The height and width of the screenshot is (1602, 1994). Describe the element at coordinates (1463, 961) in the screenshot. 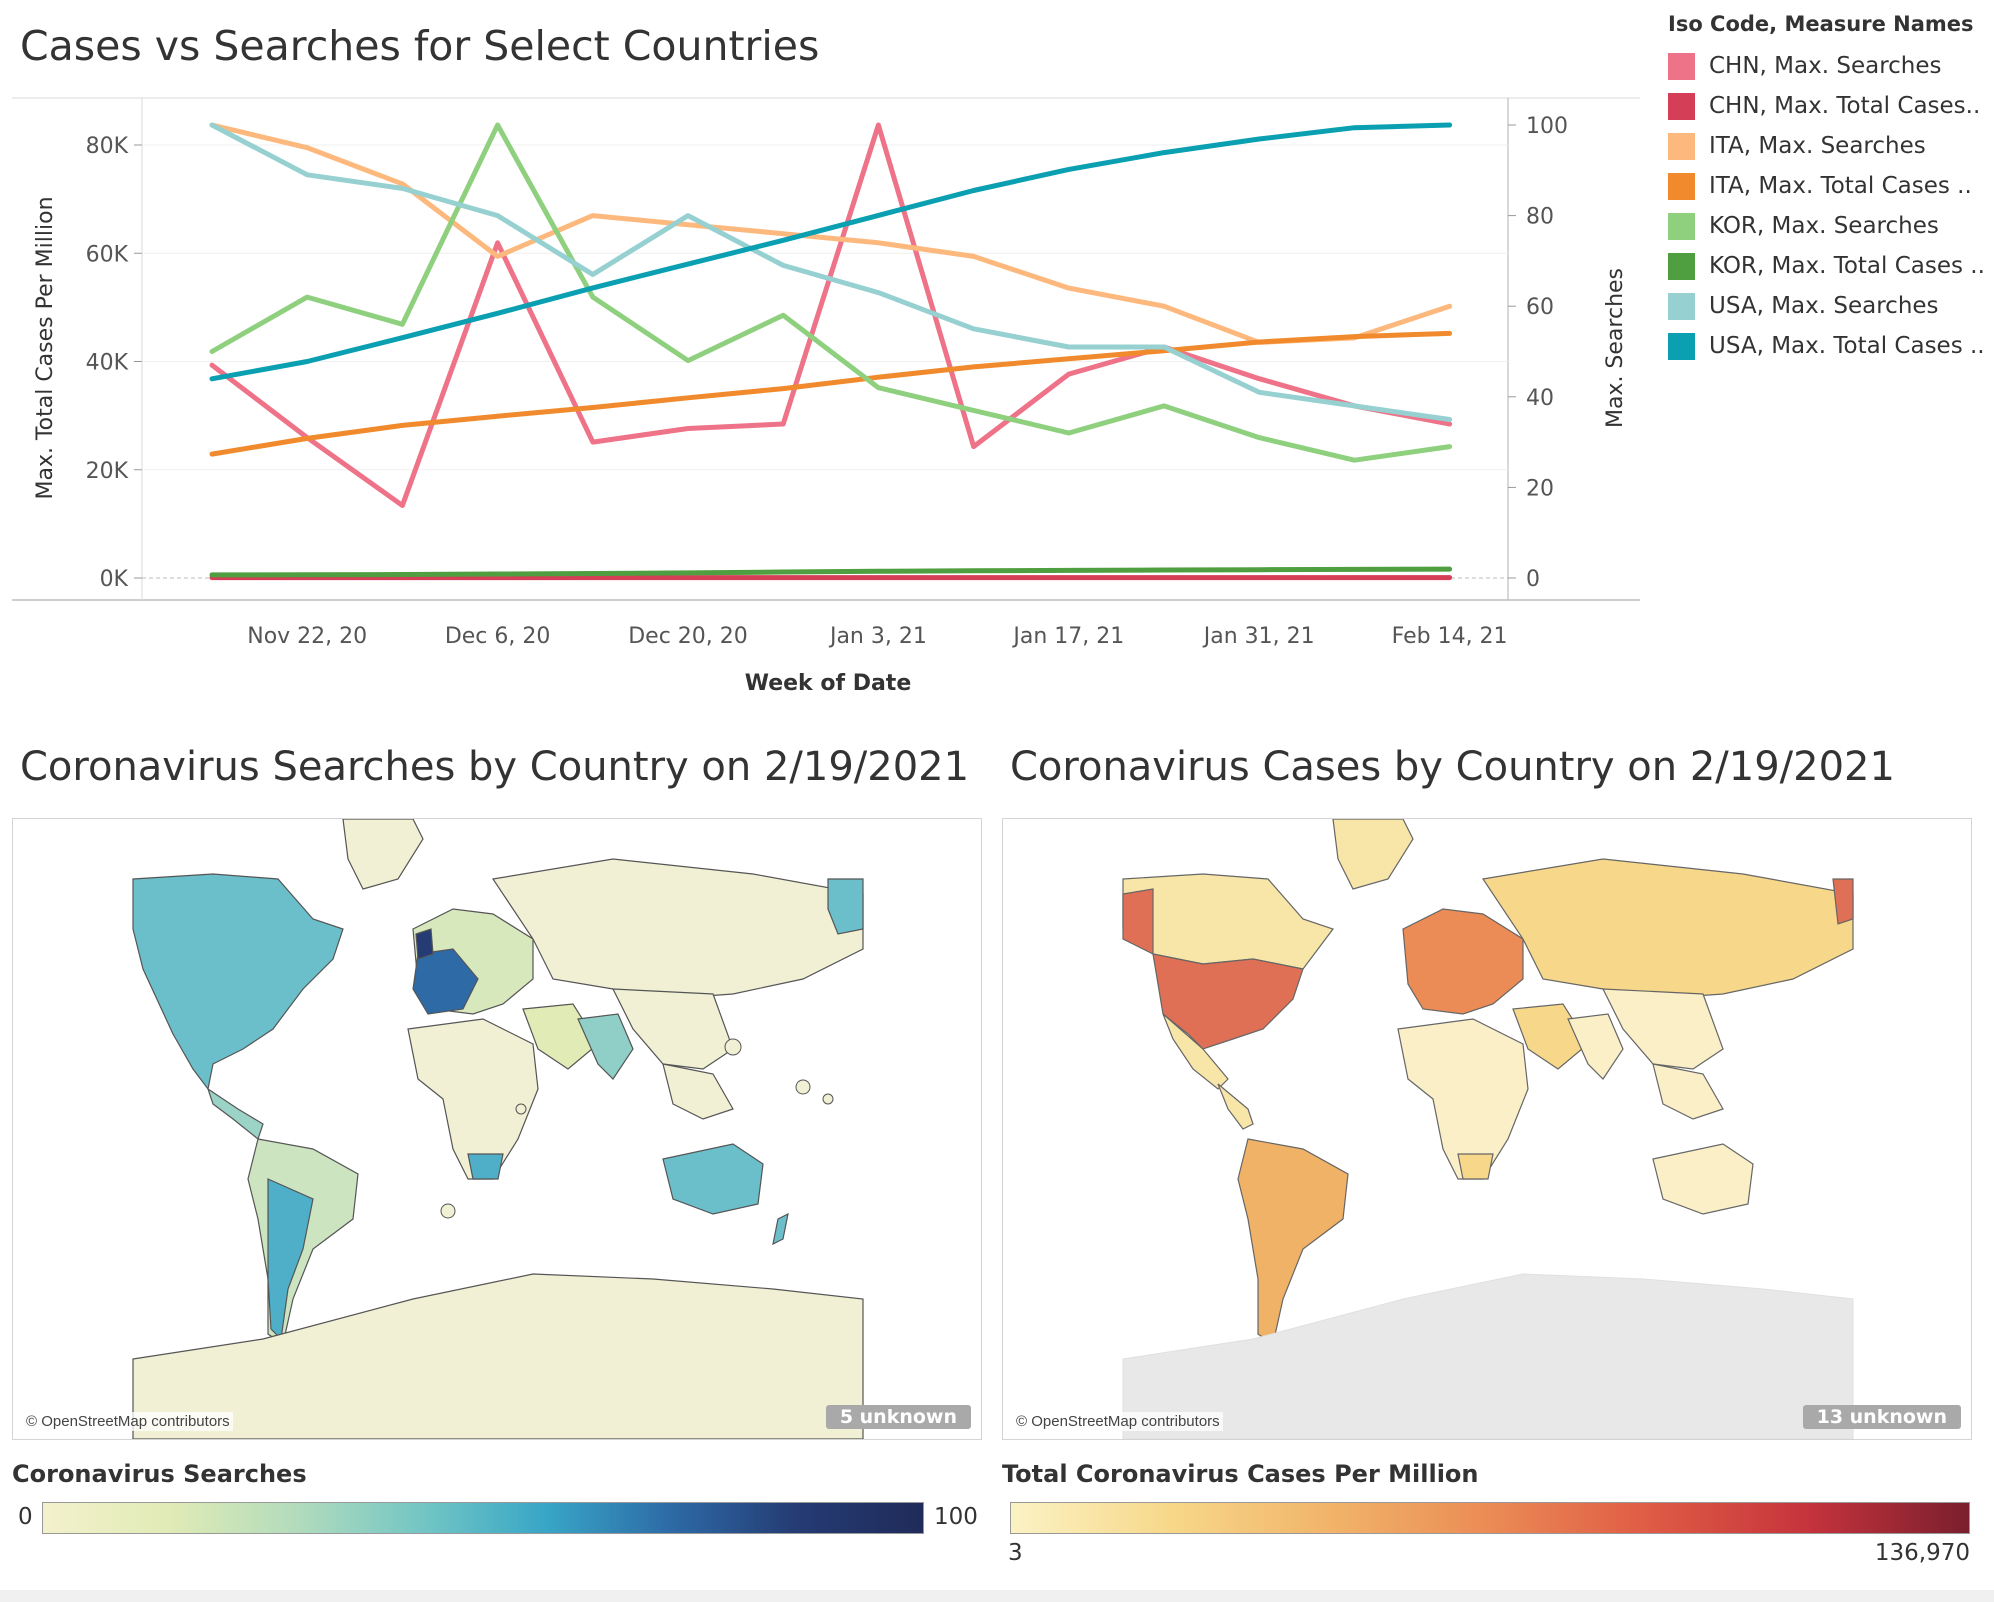

I see `europe-shape` at that location.